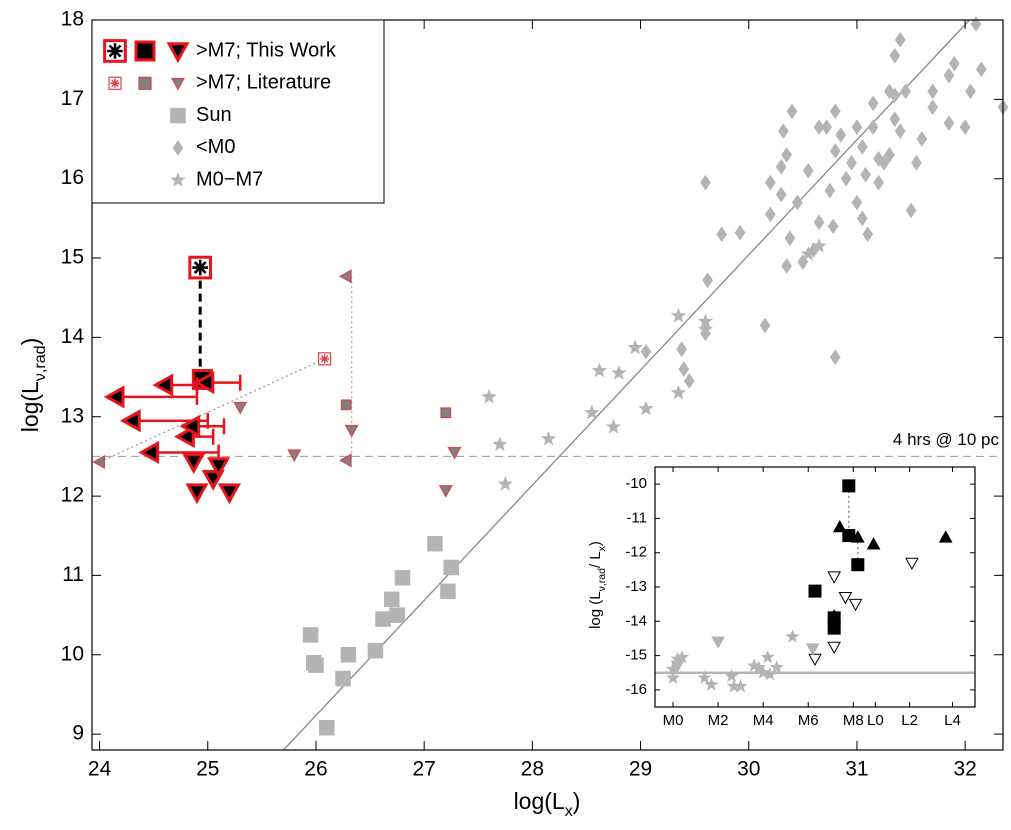  I want to click on inset-y-axis-label-part: / L, so click(595, 559).